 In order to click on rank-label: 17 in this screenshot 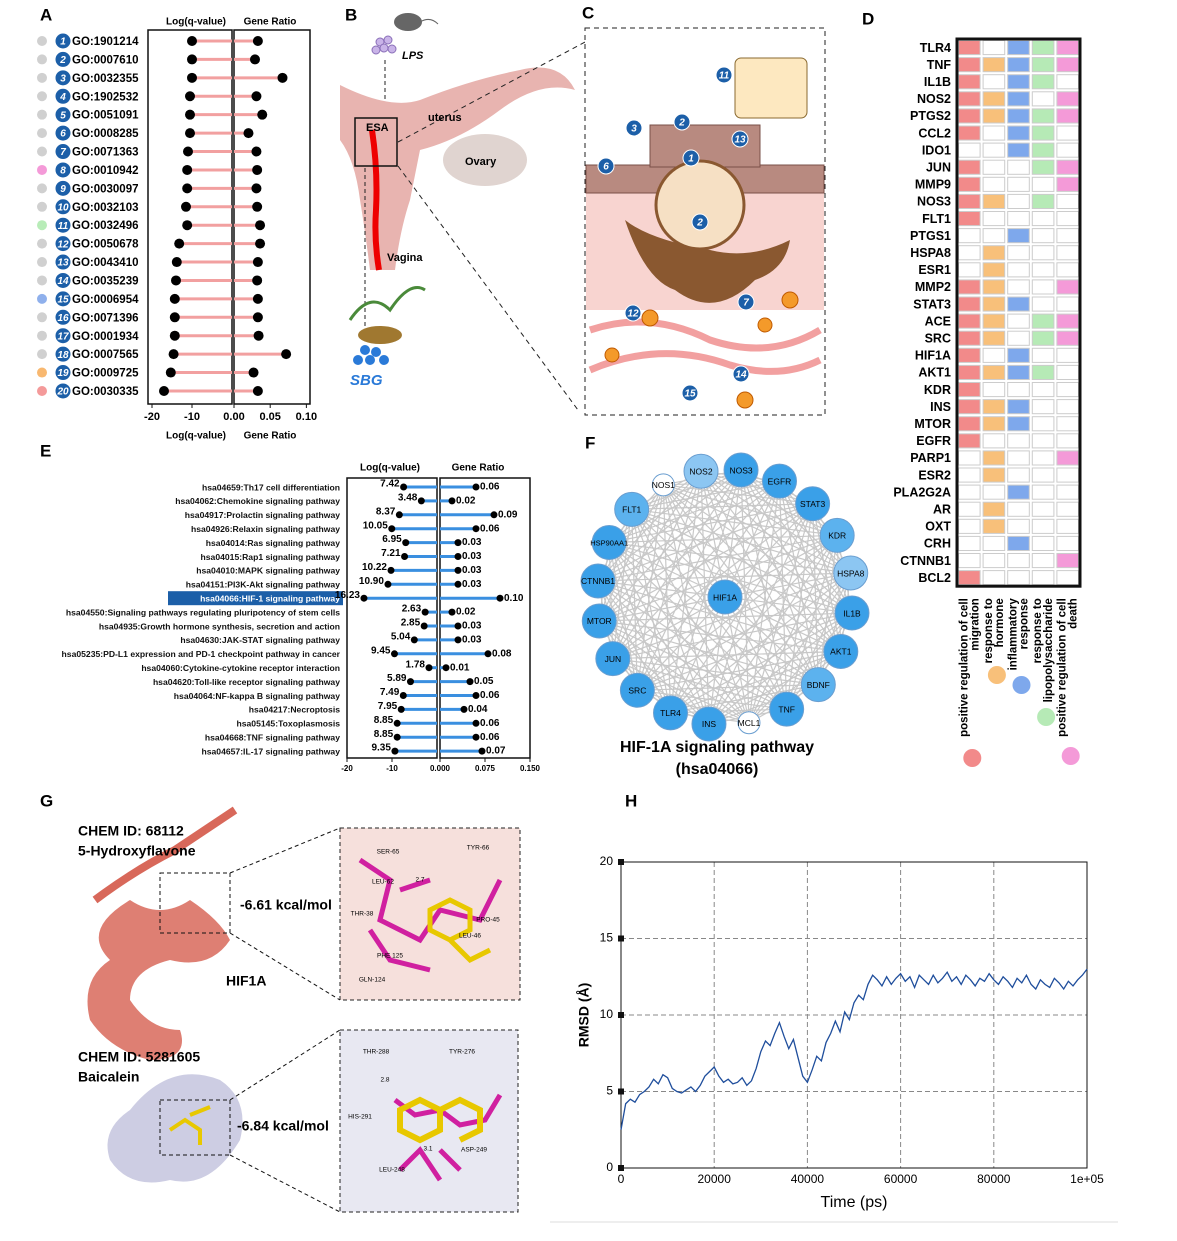, I will do `click(63, 336)`.